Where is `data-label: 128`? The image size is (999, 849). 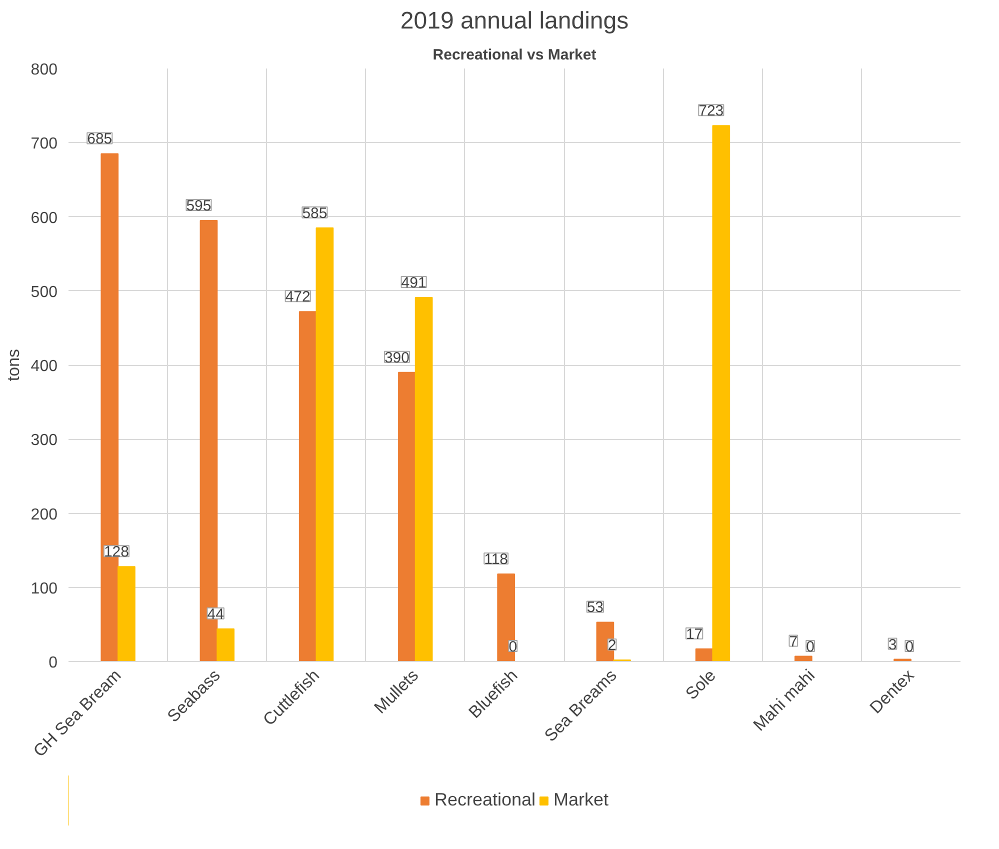
data-label: 128 is located at coordinates (116, 552).